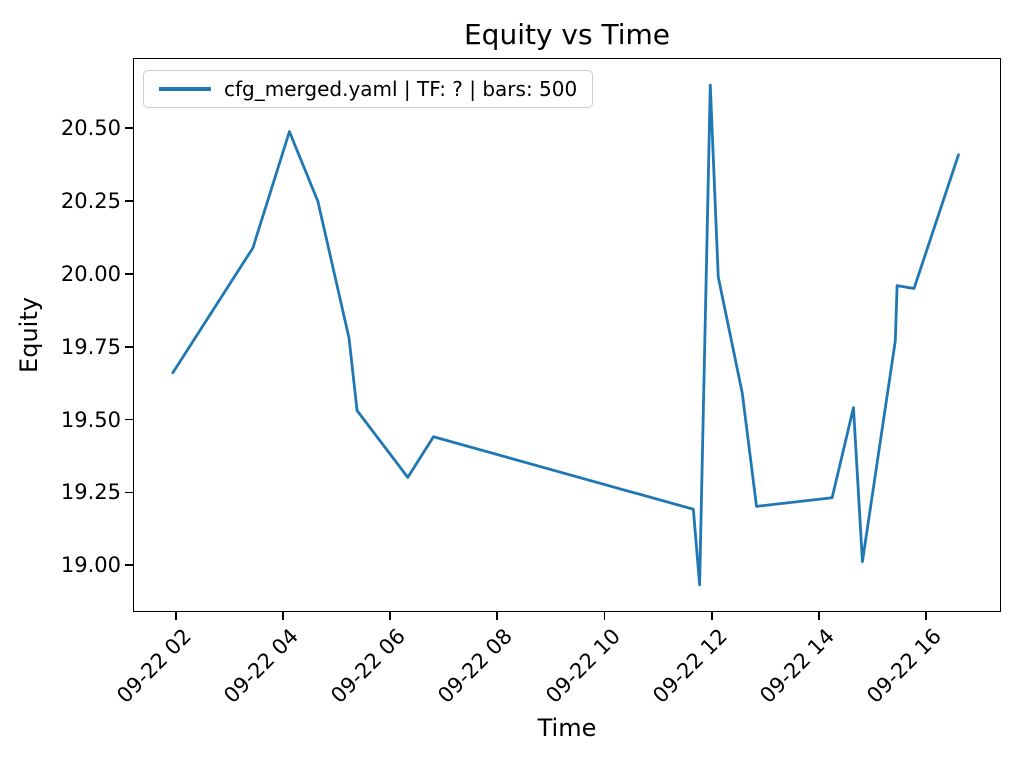 The height and width of the screenshot is (768, 1024). What do you see at coordinates (567, 728) in the screenshot?
I see `x-axis-label: Time` at bounding box center [567, 728].